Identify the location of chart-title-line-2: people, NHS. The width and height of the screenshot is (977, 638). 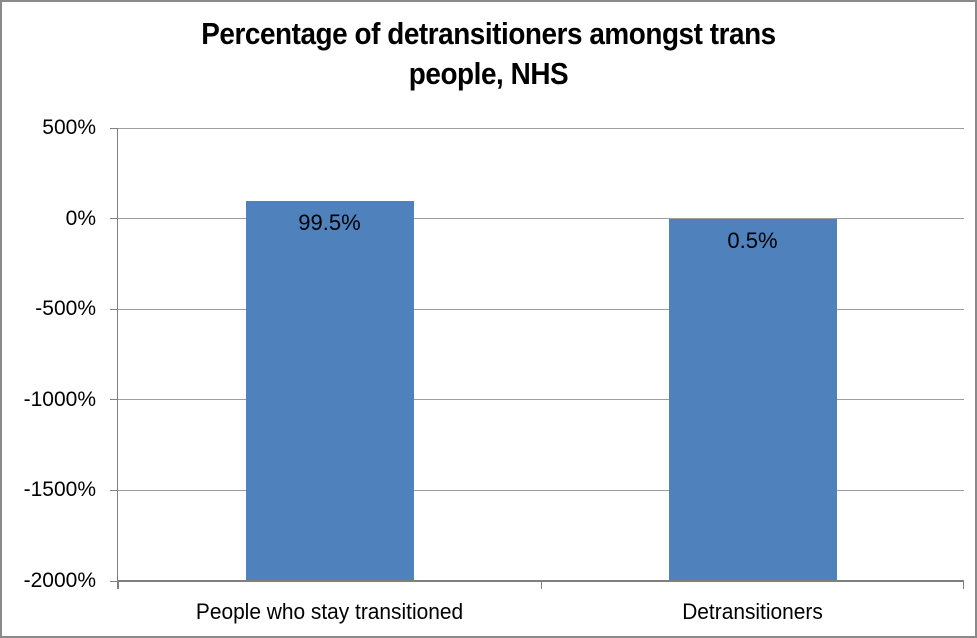
(488, 73).